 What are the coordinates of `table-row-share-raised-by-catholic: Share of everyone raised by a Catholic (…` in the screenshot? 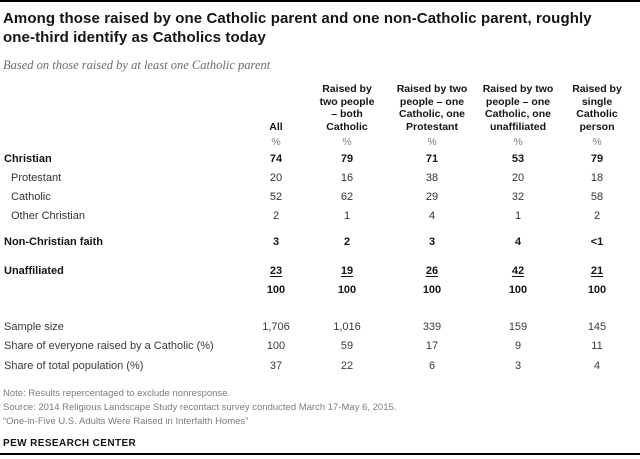 It's located at (320, 347).